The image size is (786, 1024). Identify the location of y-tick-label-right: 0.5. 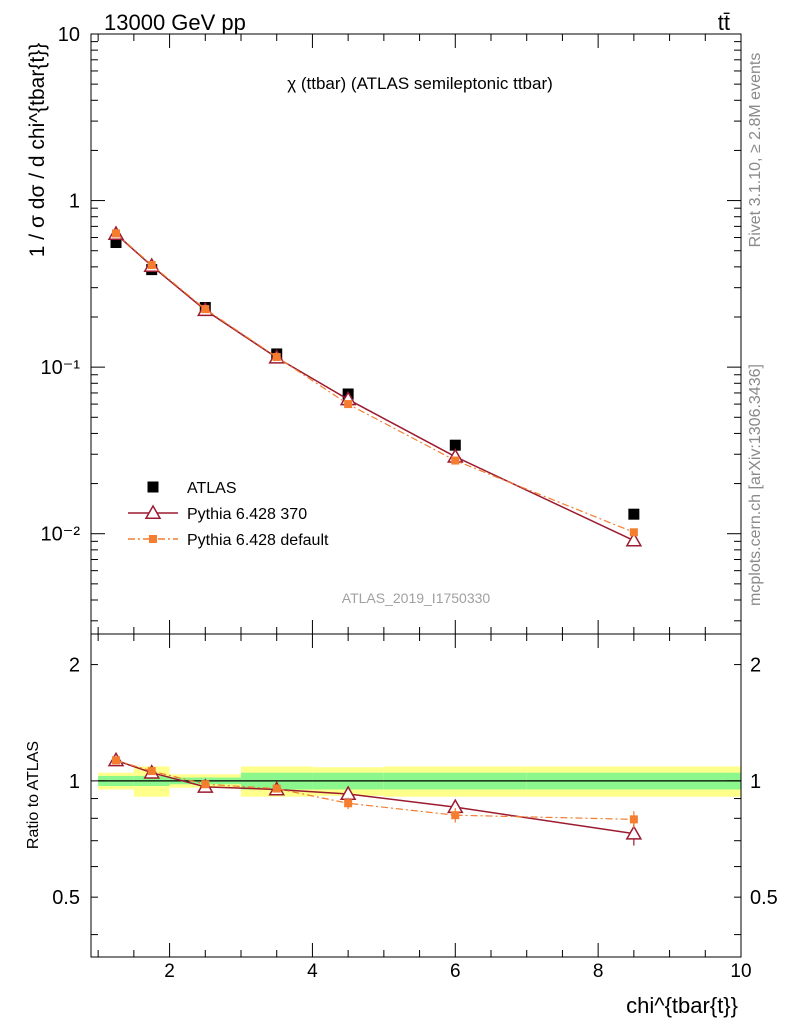
(764, 898).